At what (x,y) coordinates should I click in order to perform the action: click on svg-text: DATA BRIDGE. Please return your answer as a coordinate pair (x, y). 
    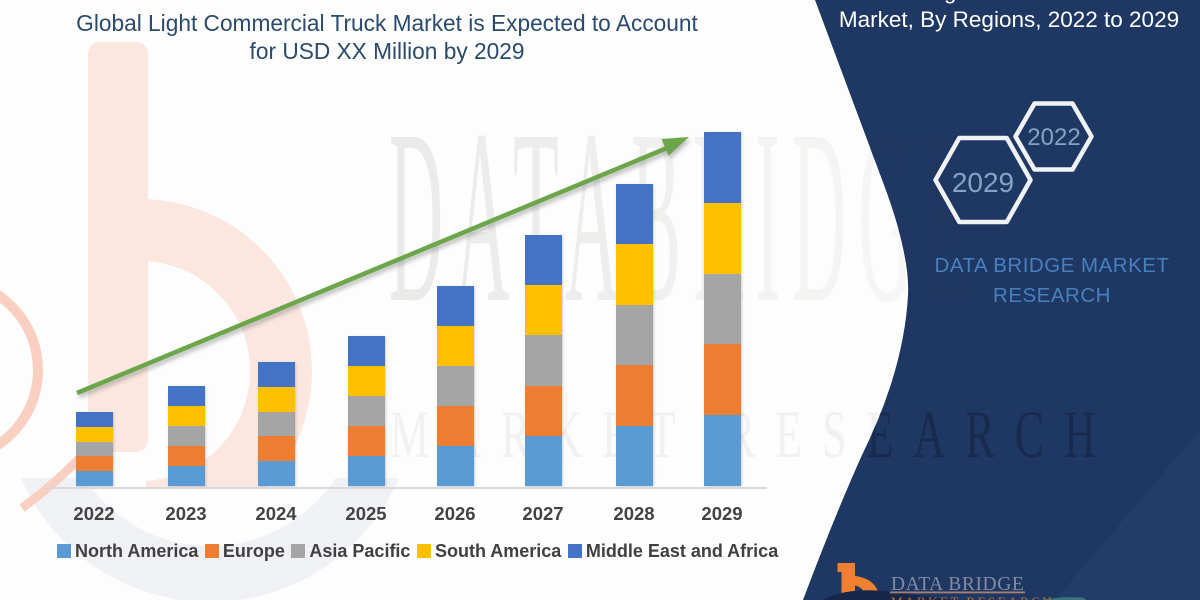
    Looking at the image, I should click on (957, 584).